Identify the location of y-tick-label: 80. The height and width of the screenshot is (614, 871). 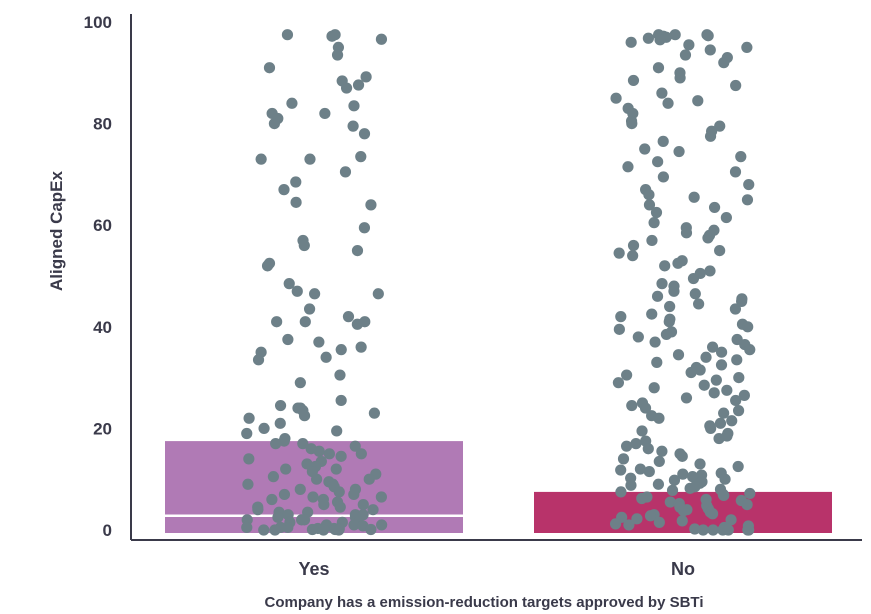
(102, 124).